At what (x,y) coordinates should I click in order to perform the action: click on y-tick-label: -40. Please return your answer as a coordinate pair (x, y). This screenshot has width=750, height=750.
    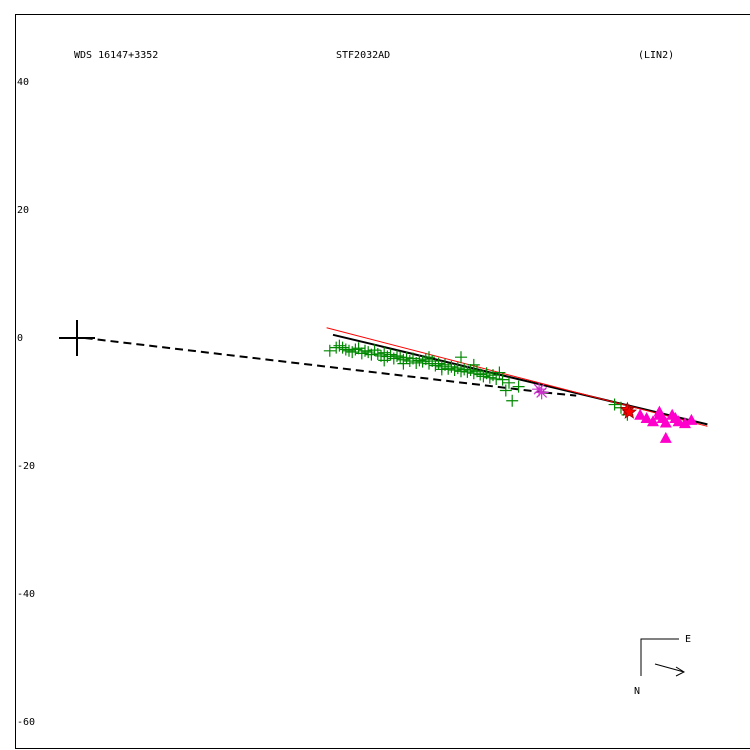
    Looking at the image, I should click on (26, 594).